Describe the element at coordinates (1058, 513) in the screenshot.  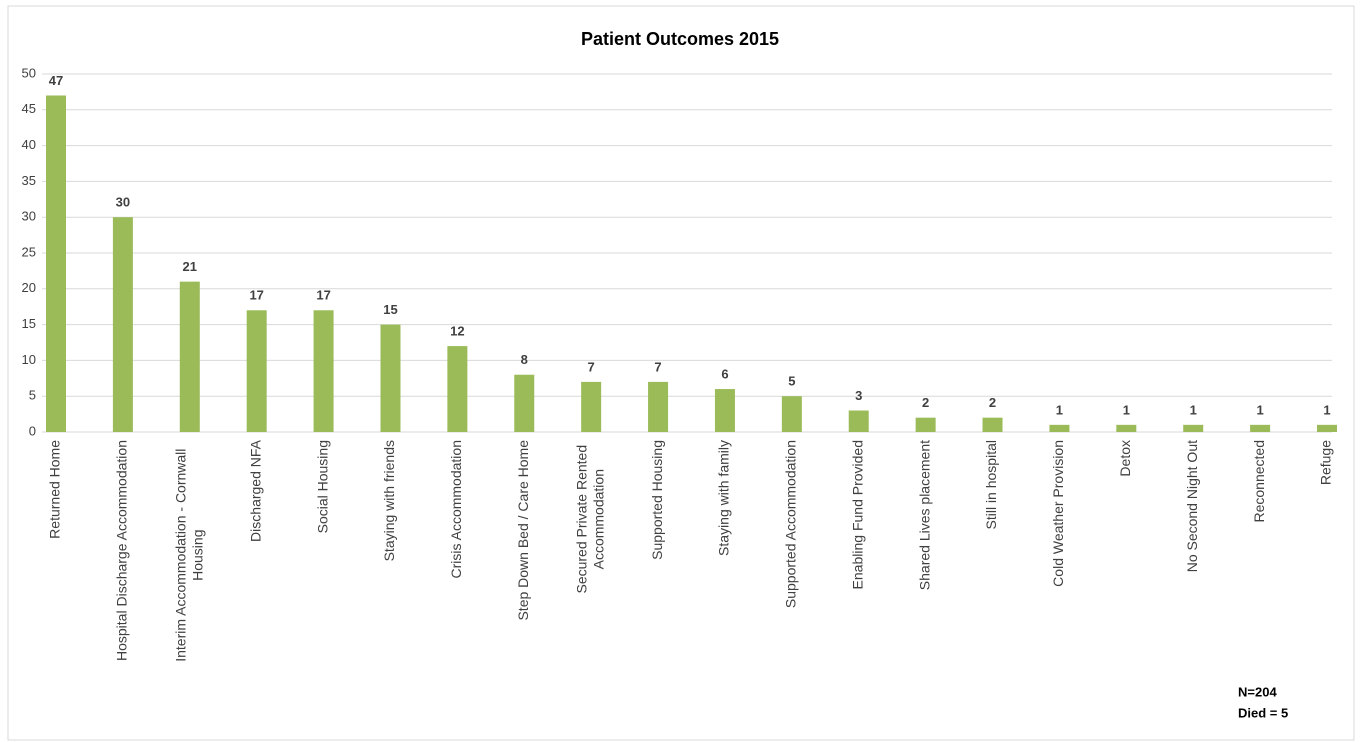
I see `x-tick-label: Cold Weather Provision` at that location.